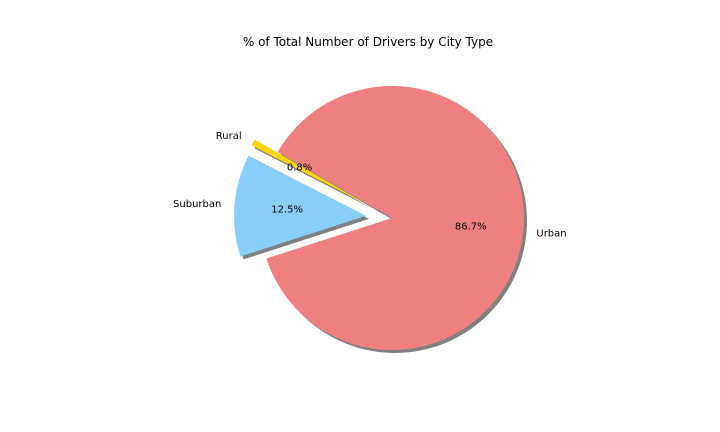 This screenshot has width=720, height=432. What do you see at coordinates (197, 204) in the screenshot?
I see `slice-label-suburban: Suburban` at bounding box center [197, 204].